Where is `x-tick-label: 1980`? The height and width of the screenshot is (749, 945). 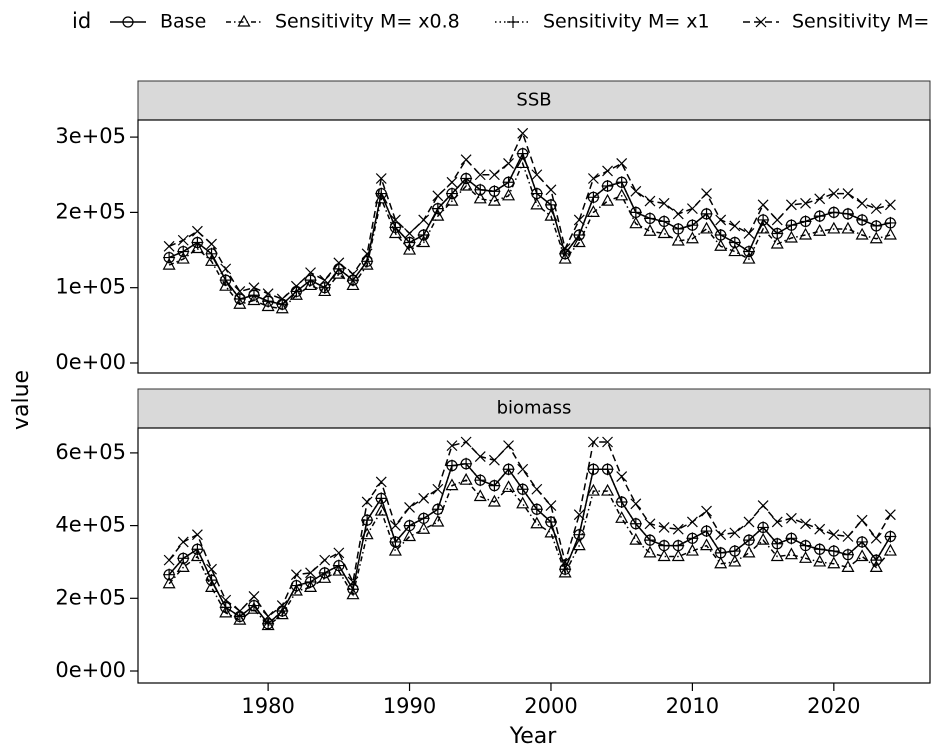
x-tick-label: 1980 is located at coordinates (267, 706).